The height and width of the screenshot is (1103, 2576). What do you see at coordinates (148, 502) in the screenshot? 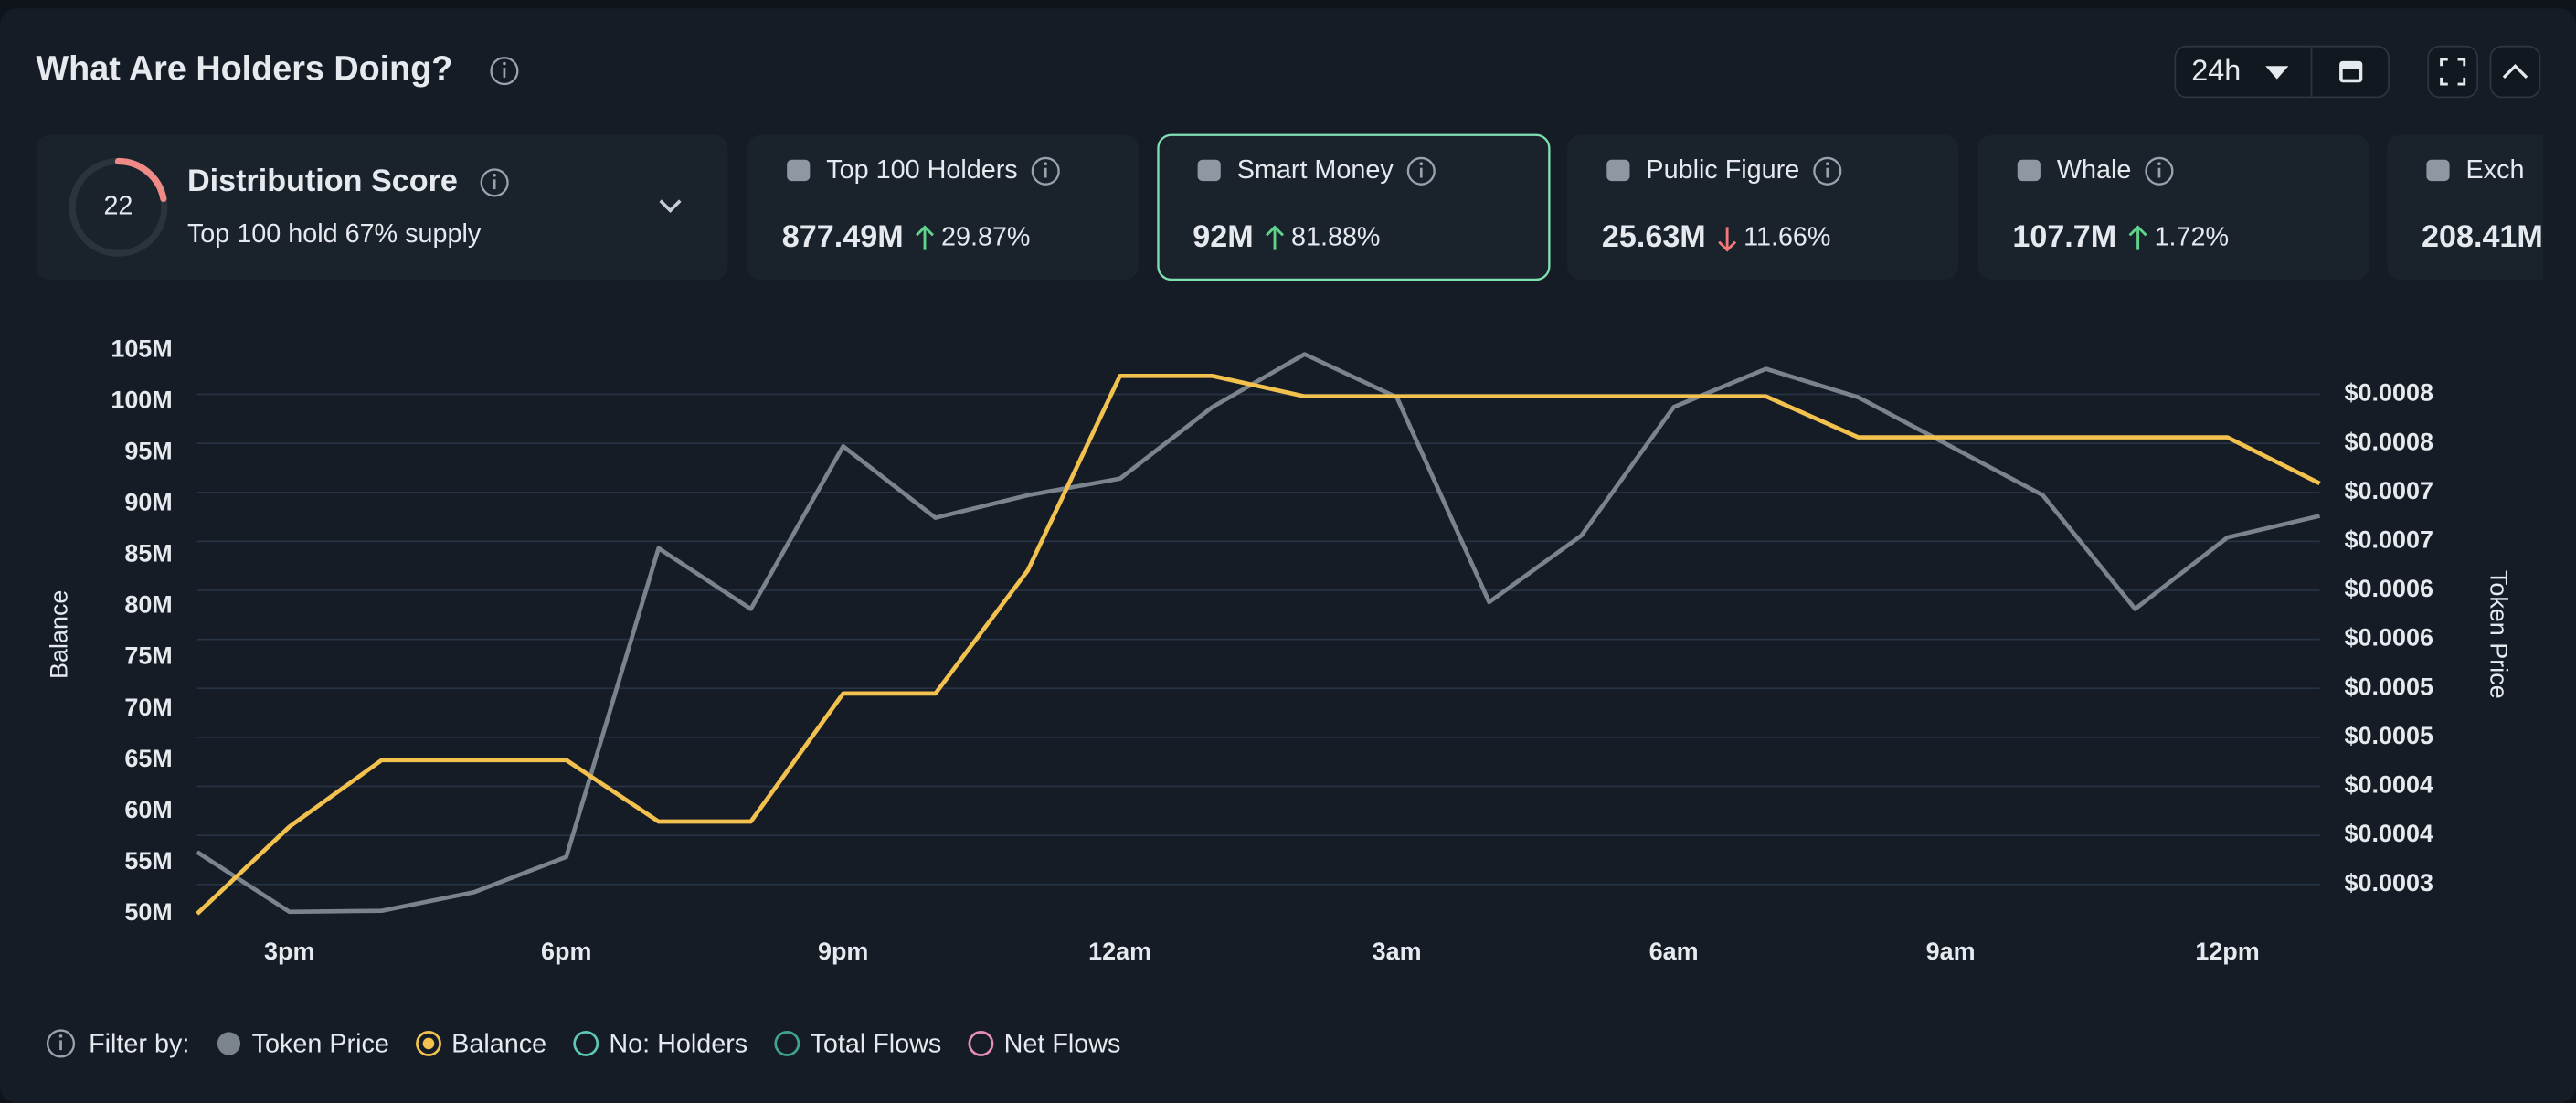
I see `y-tick-label: 90M` at bounding box center [148, 502].